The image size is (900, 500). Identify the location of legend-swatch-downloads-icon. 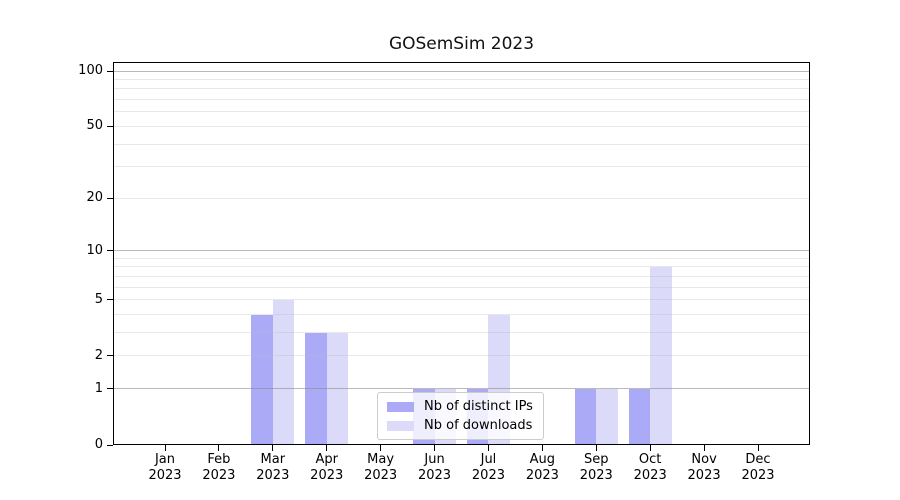
(400, 425).